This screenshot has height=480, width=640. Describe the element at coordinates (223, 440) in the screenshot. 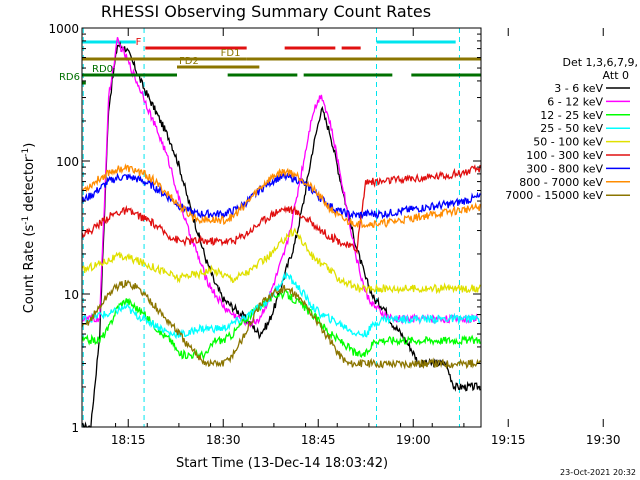

I see `x-tick-label-1: 18:30` at that location.